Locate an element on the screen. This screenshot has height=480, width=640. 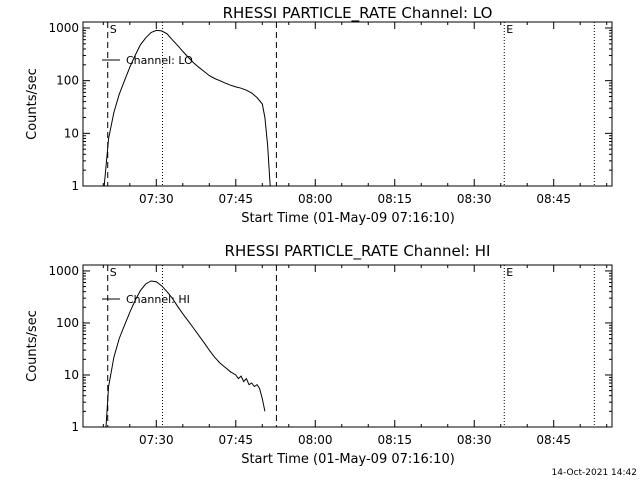
legend-entry: Channel: LO is located at coordinates (159, 60).